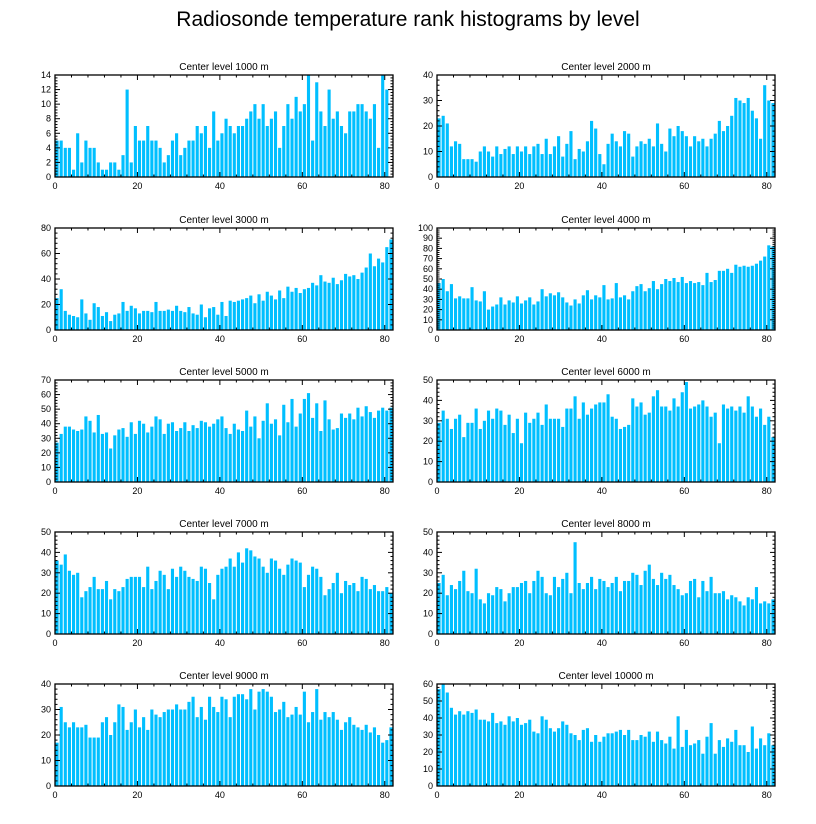 This screenshot has width=816, height=824. Describe the element at coordinates (385, 795) in the screenshot. I see `panel-9-xtick-label: 80` at that location.